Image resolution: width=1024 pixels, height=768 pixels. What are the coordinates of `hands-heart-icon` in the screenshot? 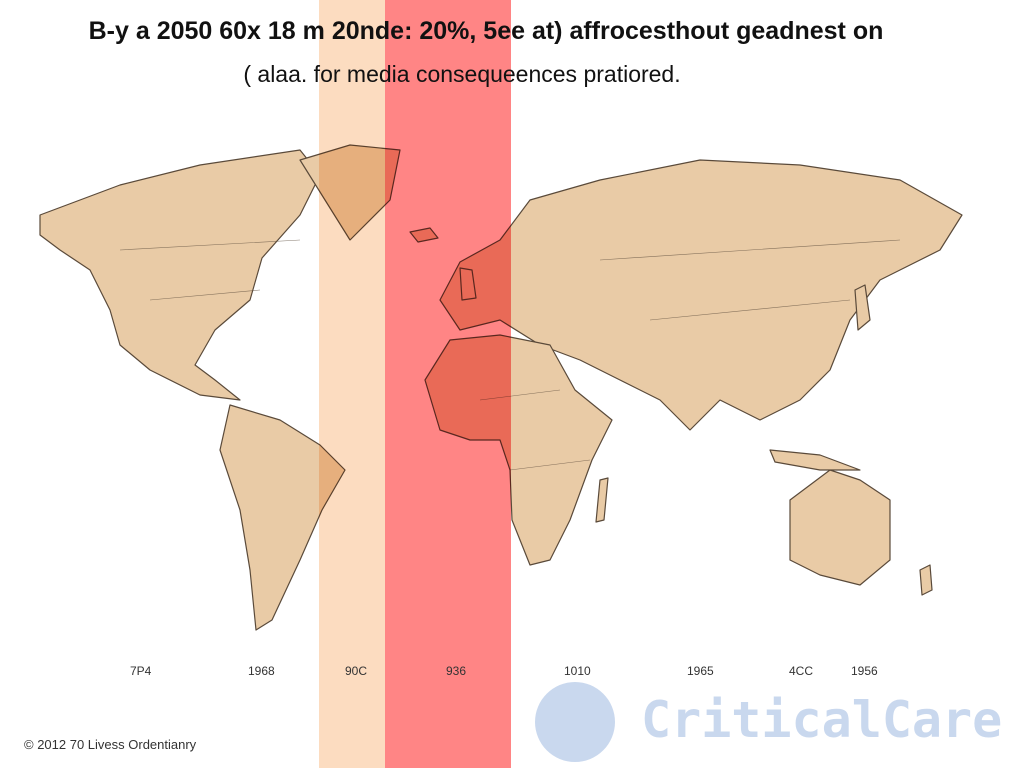 It's located at (575, 722).